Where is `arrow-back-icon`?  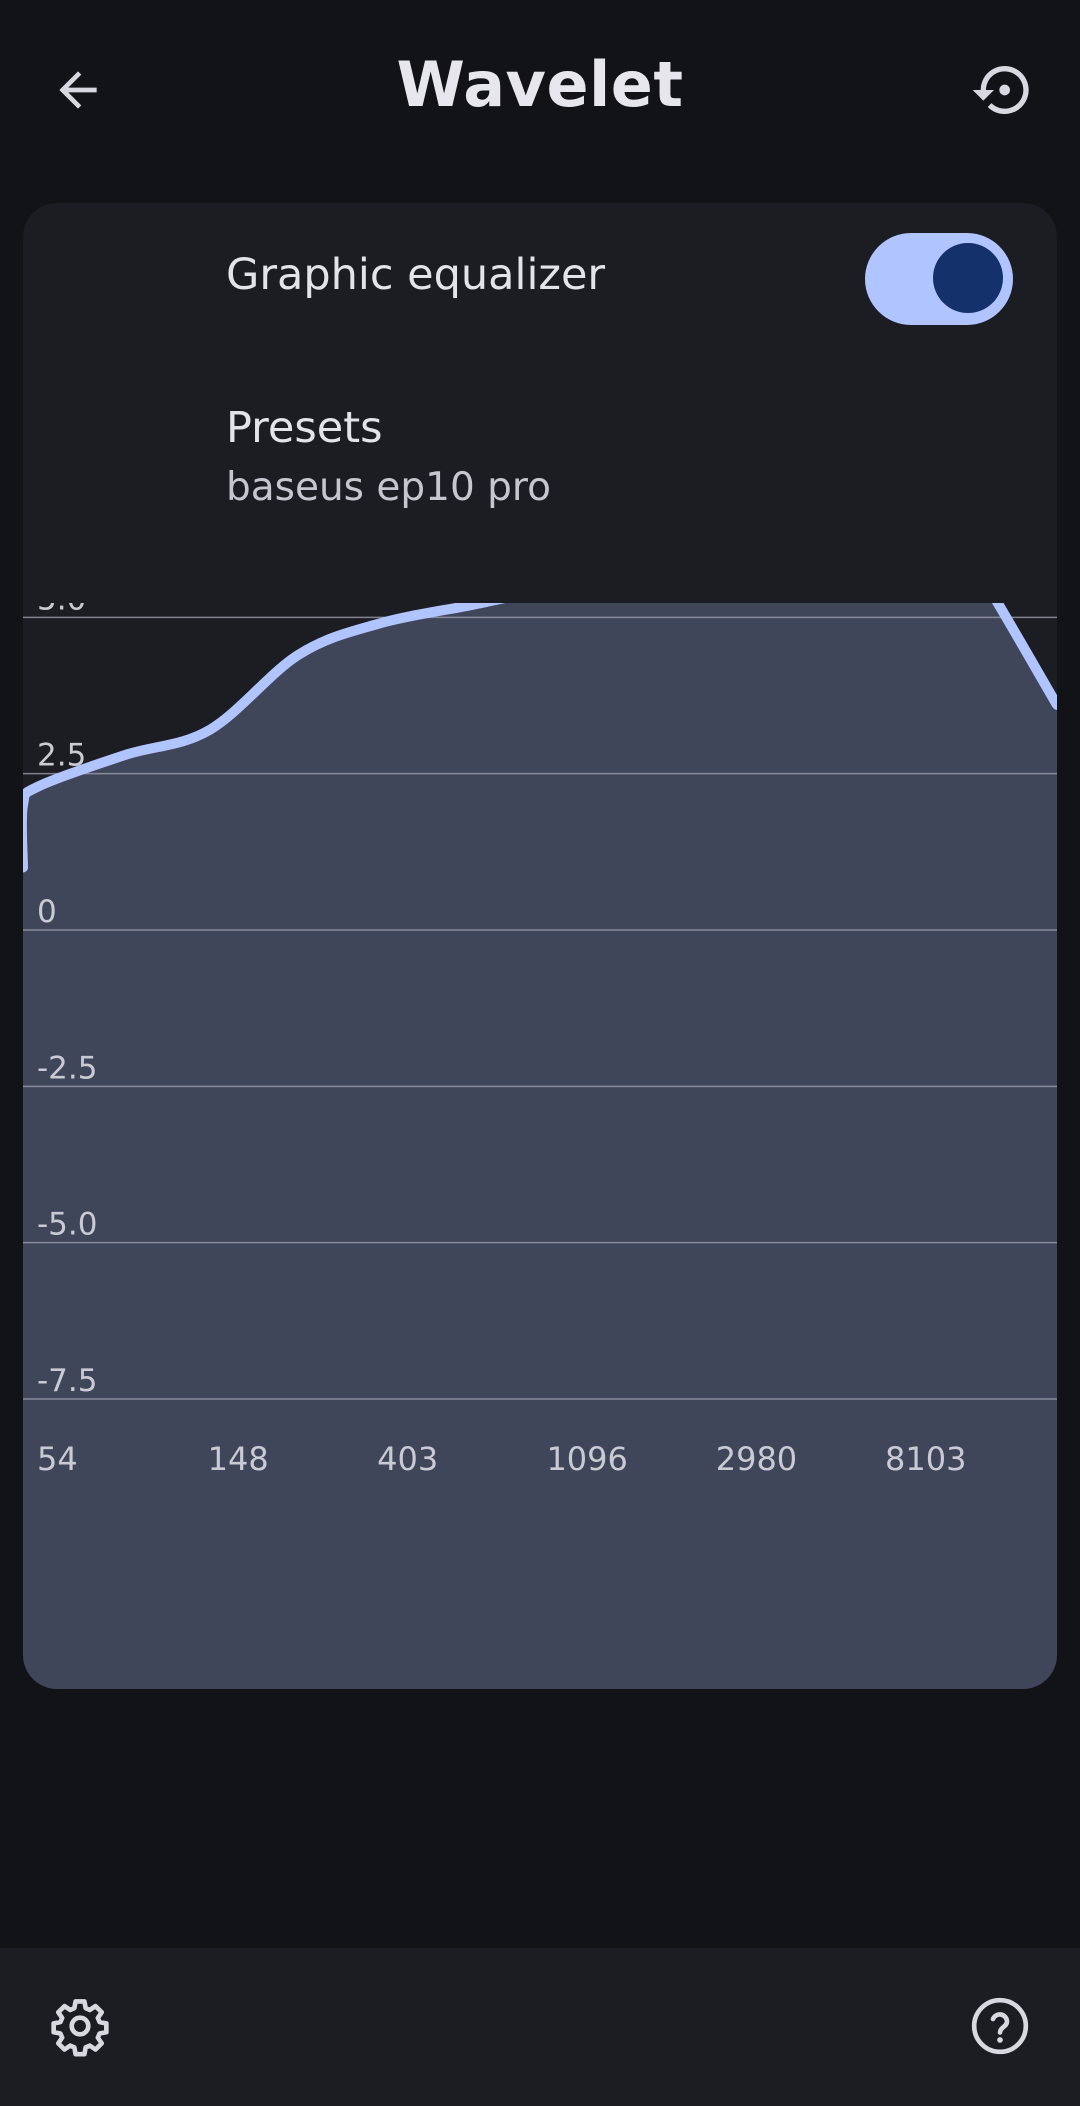 arrow-back-icon is located at coordinates (78, 90).